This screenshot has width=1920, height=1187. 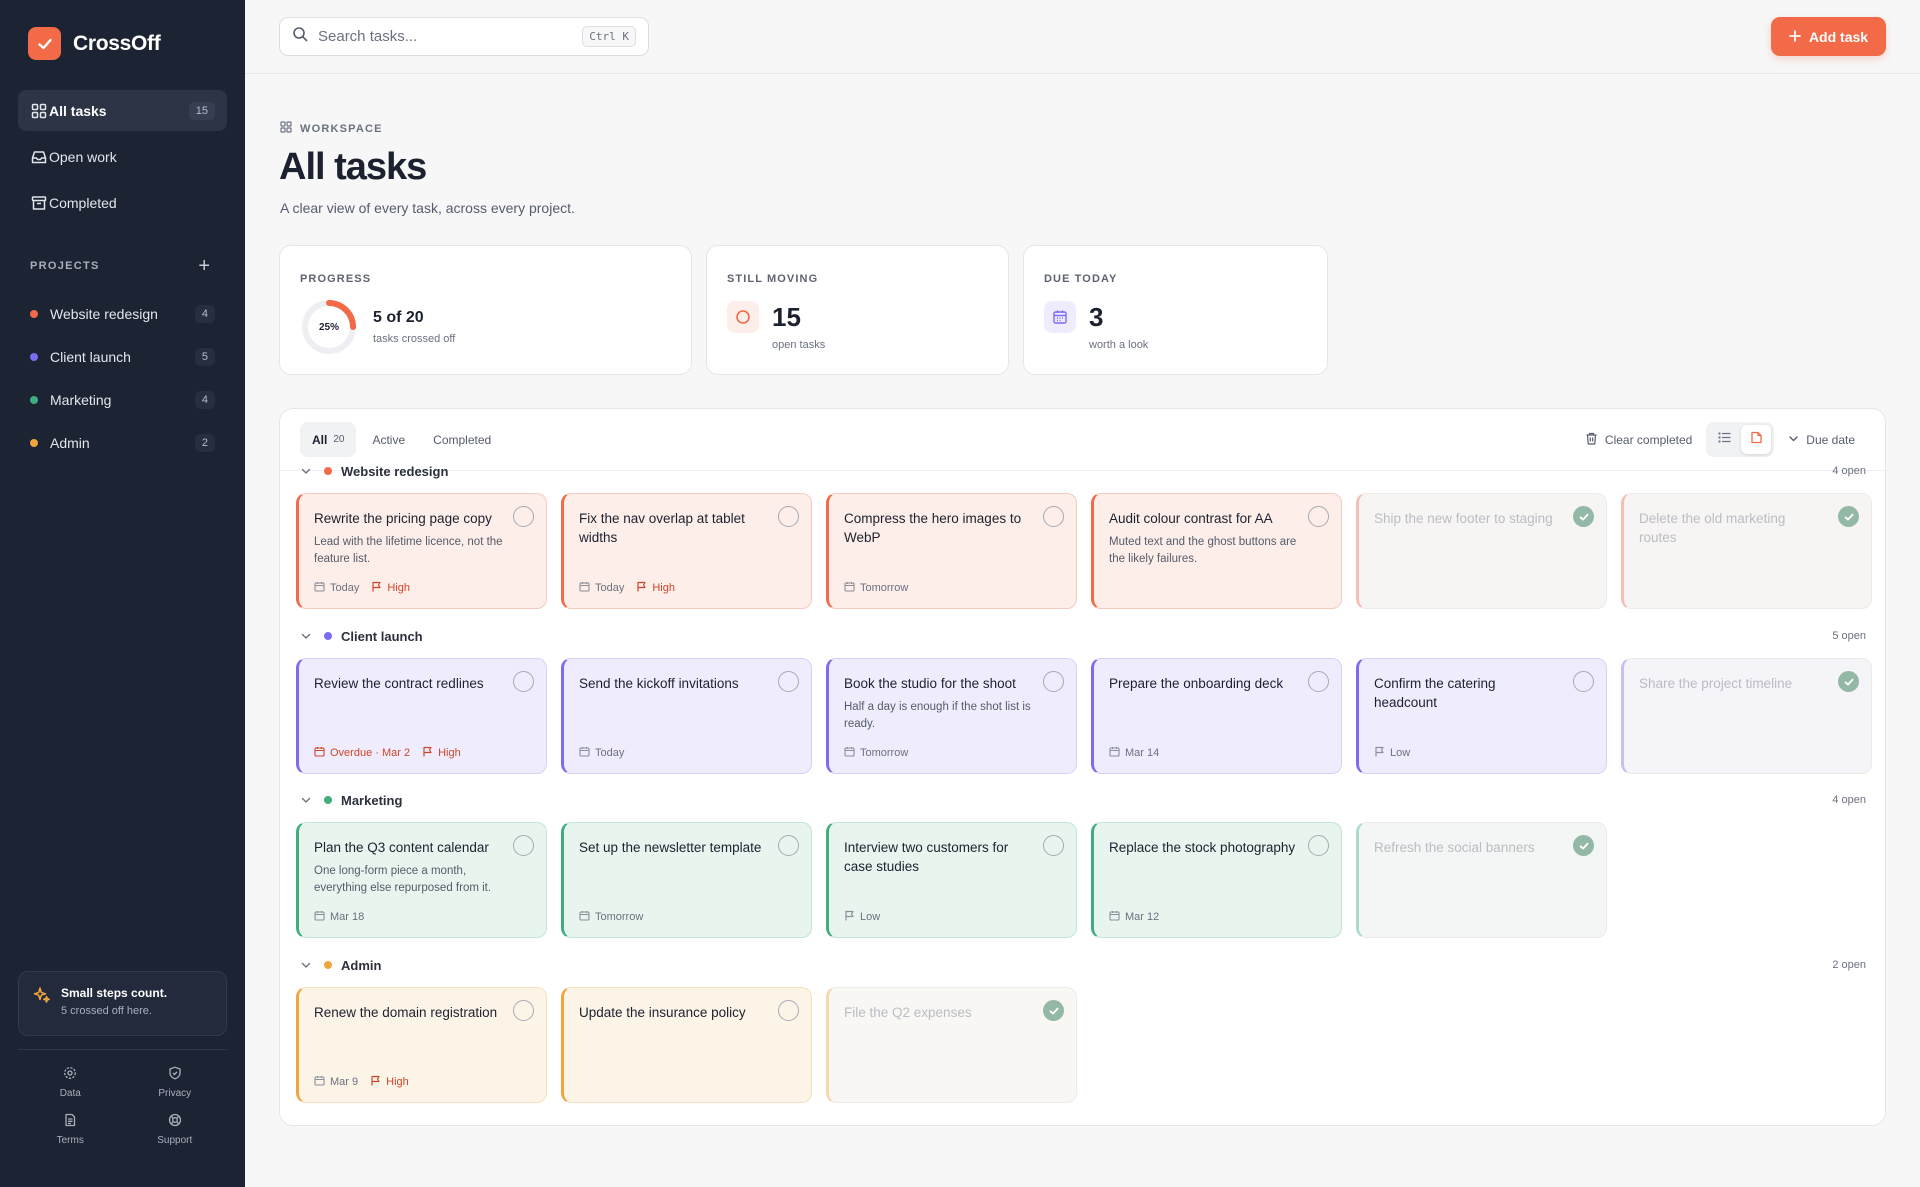 What do you see at coordinates (94, 43) in the screenshot?
I see `app-logo: CrossOff` at bounding box center [94, 43].